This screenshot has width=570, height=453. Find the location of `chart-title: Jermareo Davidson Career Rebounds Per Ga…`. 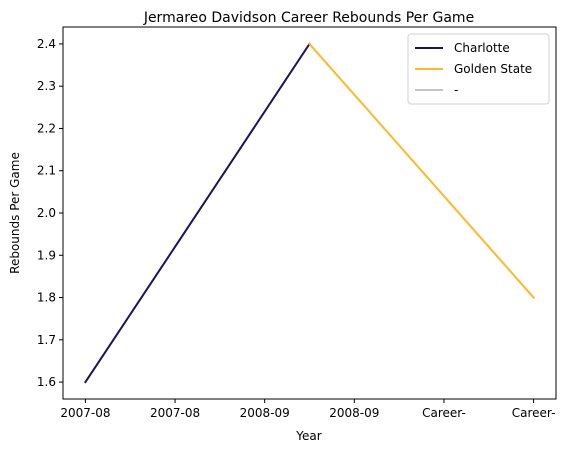

chart-title: Jermareo Davidson Career Rebounds Per Ga… is located at coordinates (308, 18).